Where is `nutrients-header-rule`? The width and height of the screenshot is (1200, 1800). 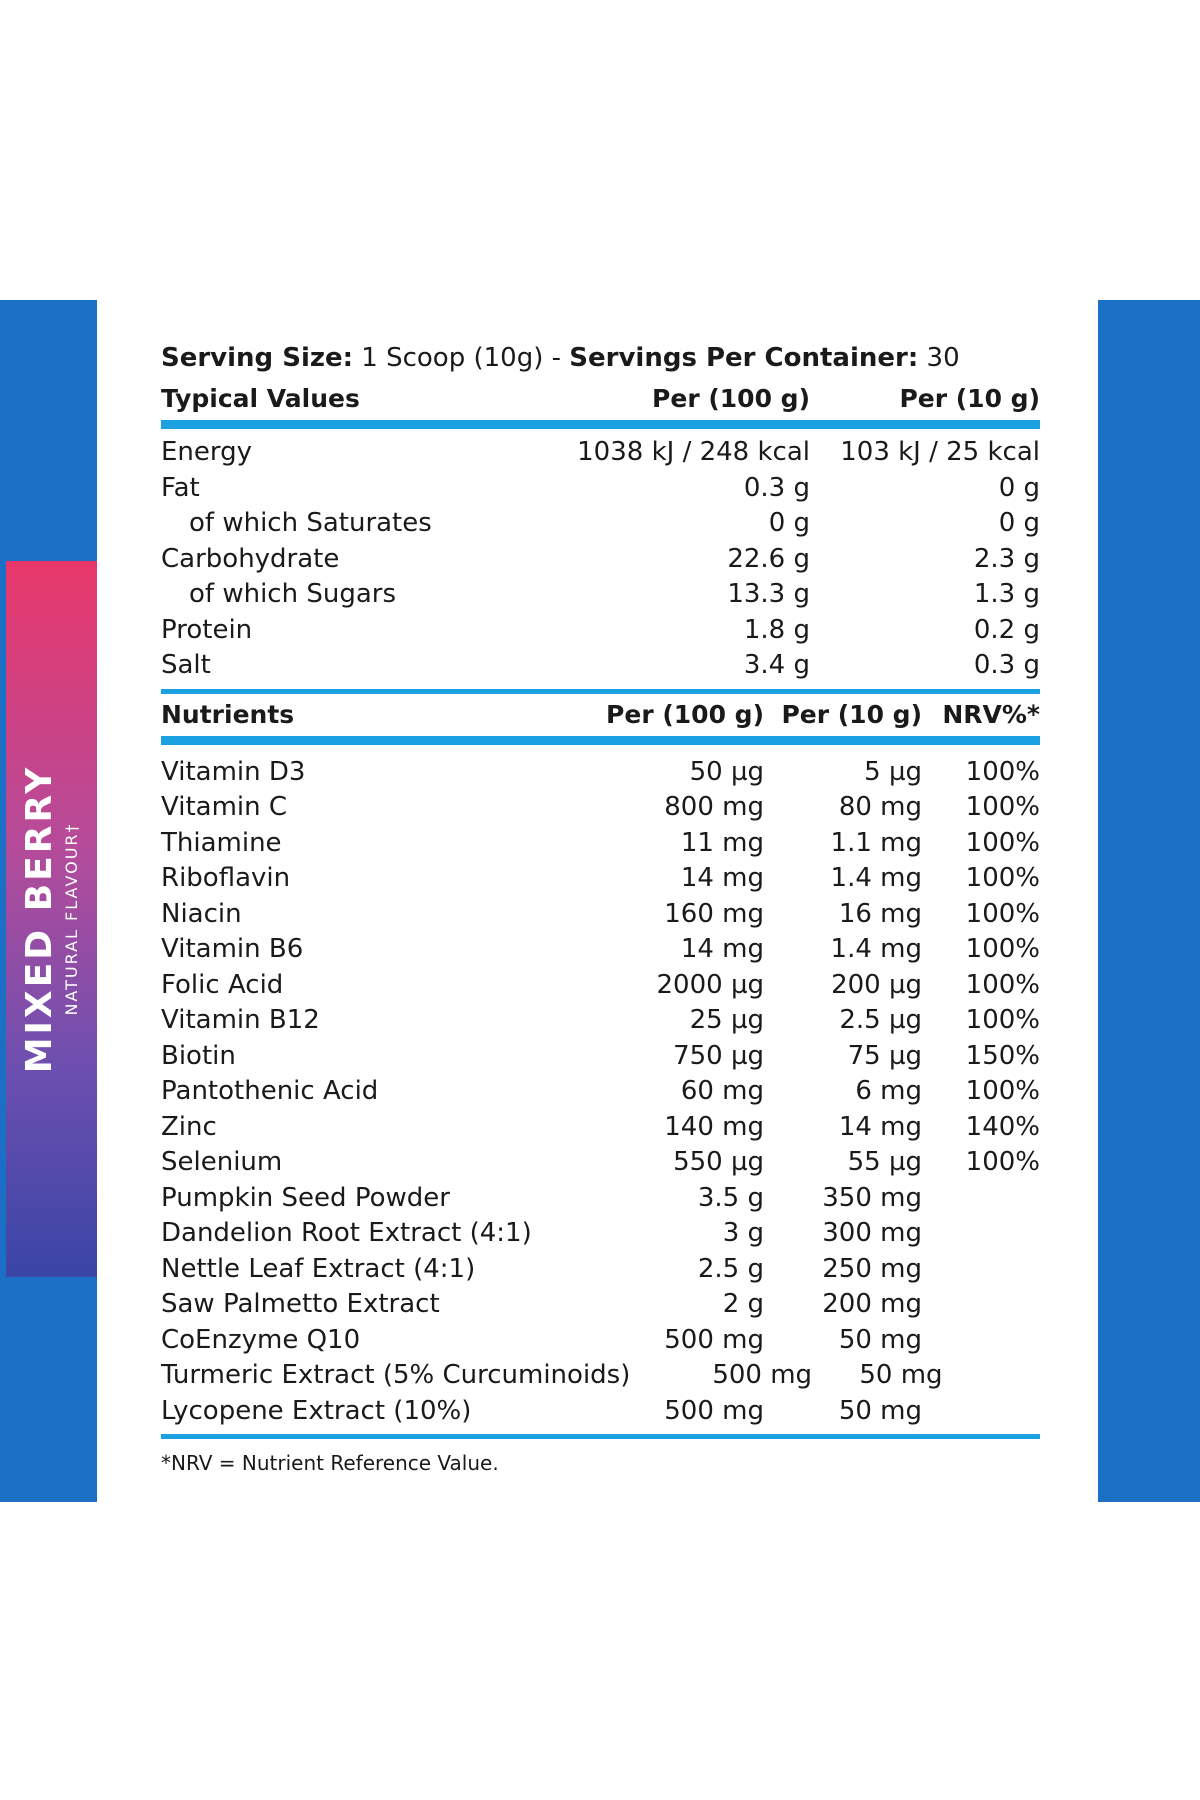 nutrients-header-rule is located at coordinates (600, 740).